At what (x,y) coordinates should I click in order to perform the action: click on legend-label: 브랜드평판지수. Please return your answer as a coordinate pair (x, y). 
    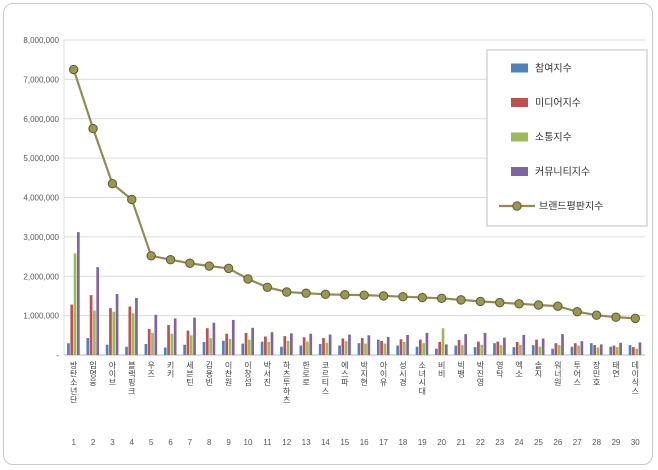
    Looking at the image, I should click on (571, 207).